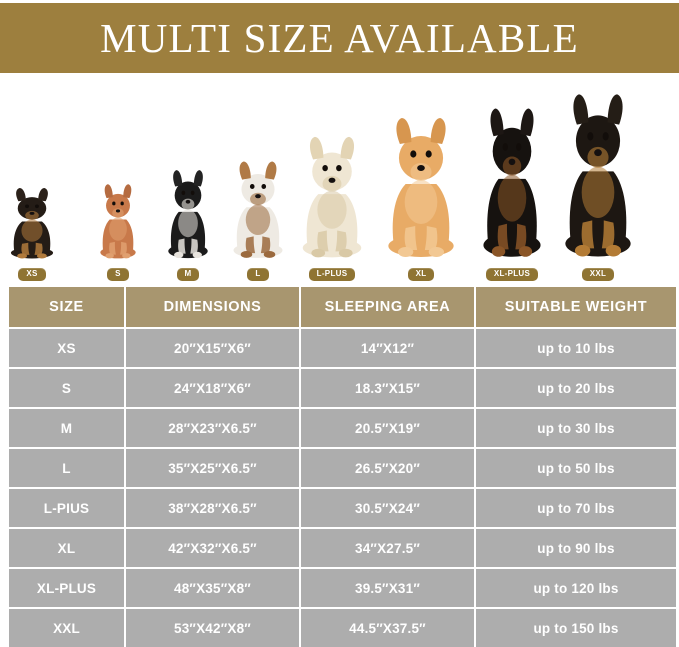 The image size is (679, 647). I want to click on cell-dimensions: 28″X23″X6.5″, so click(213, 428).